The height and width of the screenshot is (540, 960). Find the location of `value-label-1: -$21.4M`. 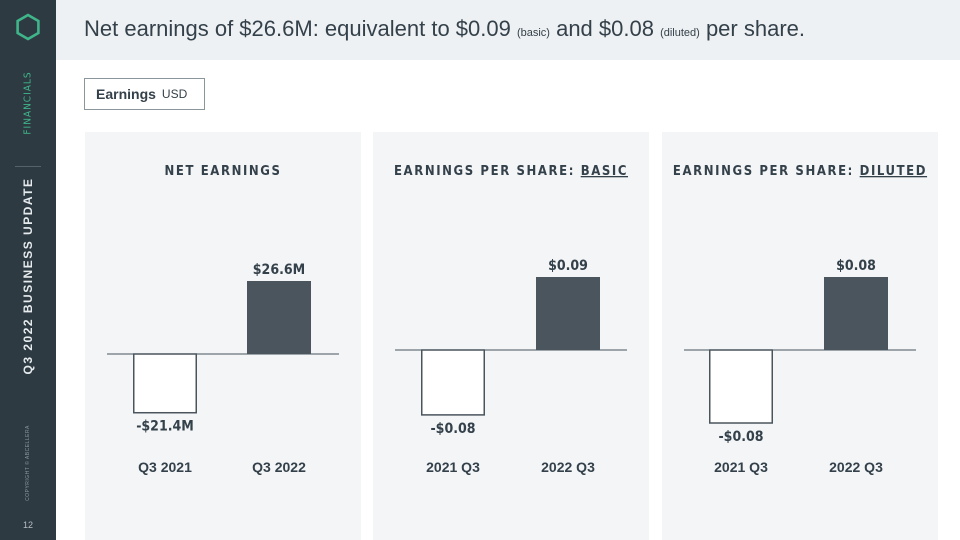

value-label-1: -$21.4M is located at coordinates (165, 427).